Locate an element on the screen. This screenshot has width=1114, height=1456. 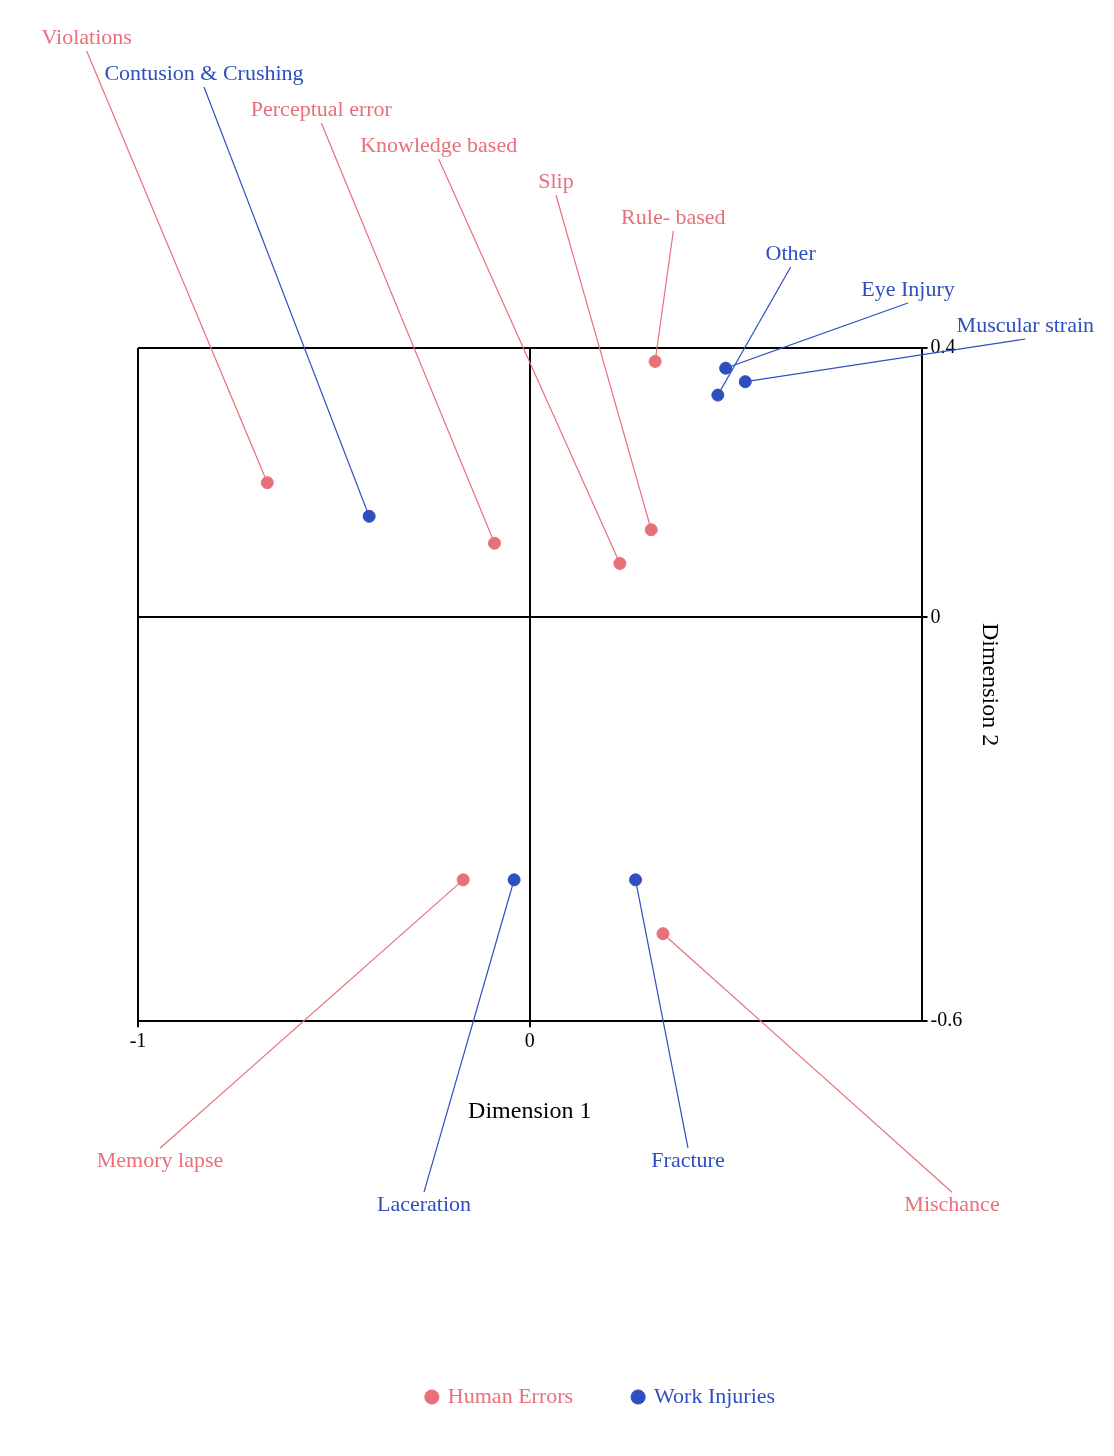
annotation: Rule- based is located at coordinates (673, 216).